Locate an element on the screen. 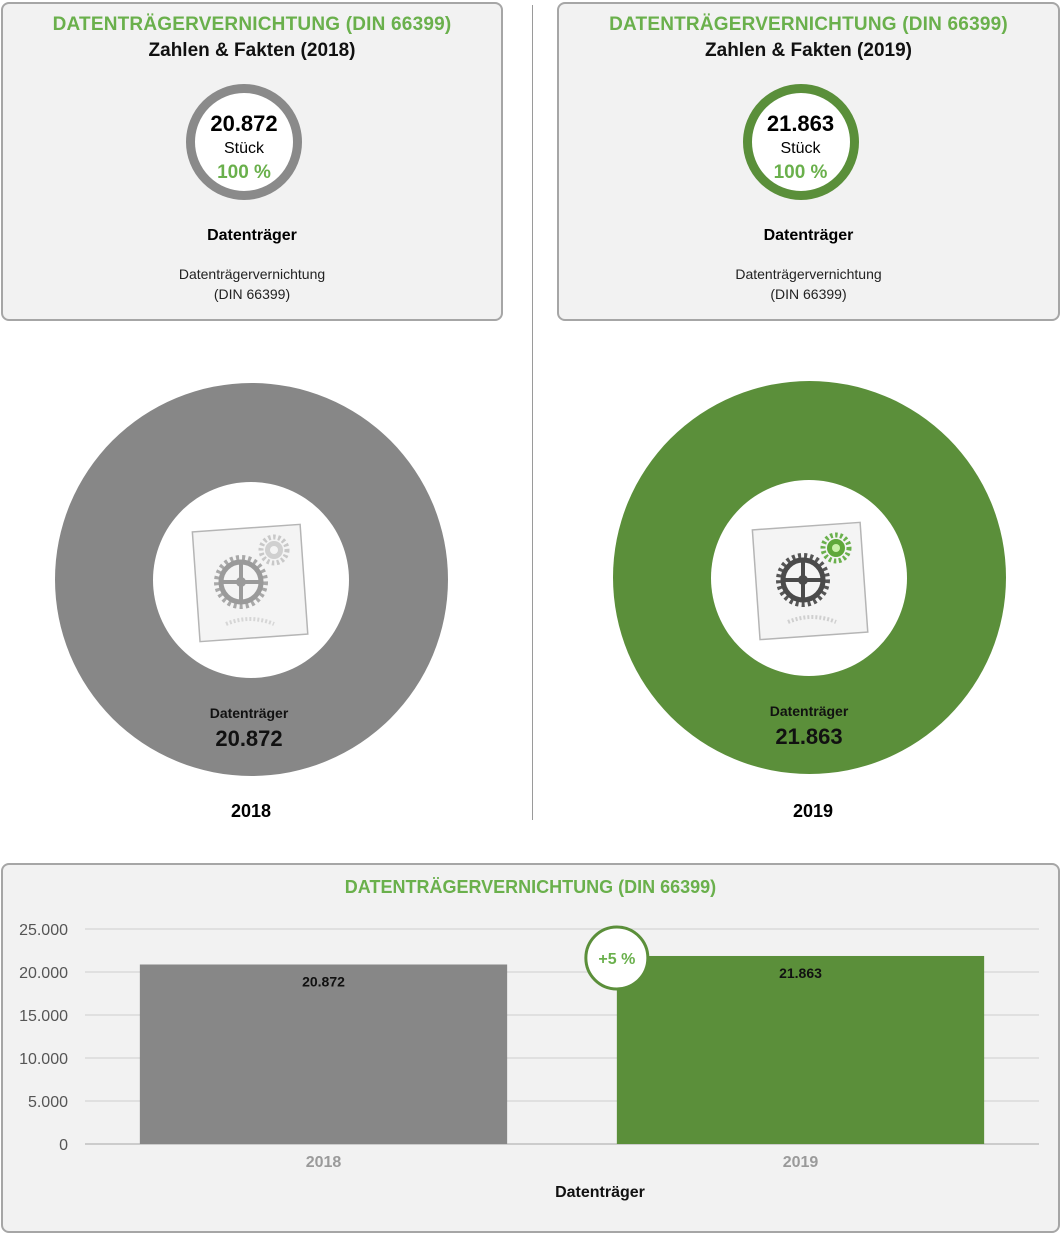 The image size is (1061, 1235). bar-2019 is located at coordinates (800, 1049).